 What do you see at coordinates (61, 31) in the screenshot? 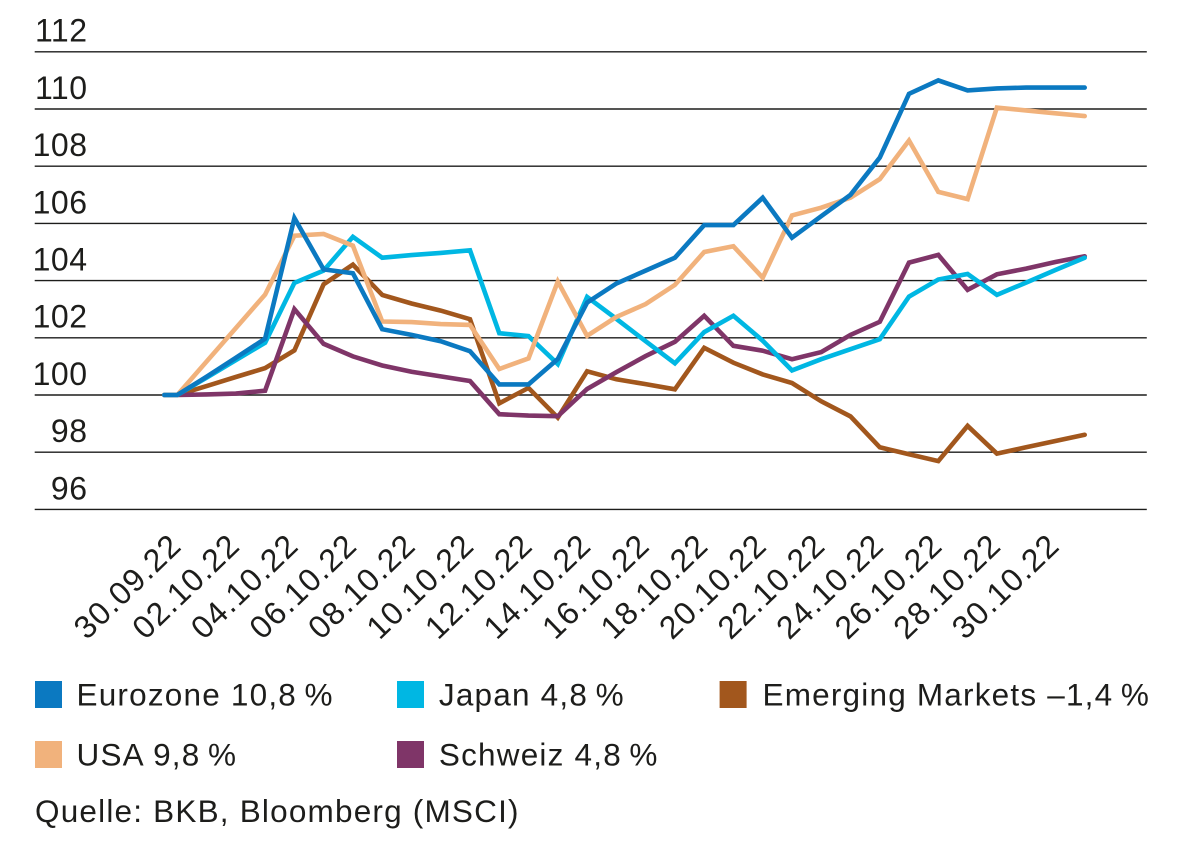
I see `svg-text: 112` at bounding box center [61, 31].